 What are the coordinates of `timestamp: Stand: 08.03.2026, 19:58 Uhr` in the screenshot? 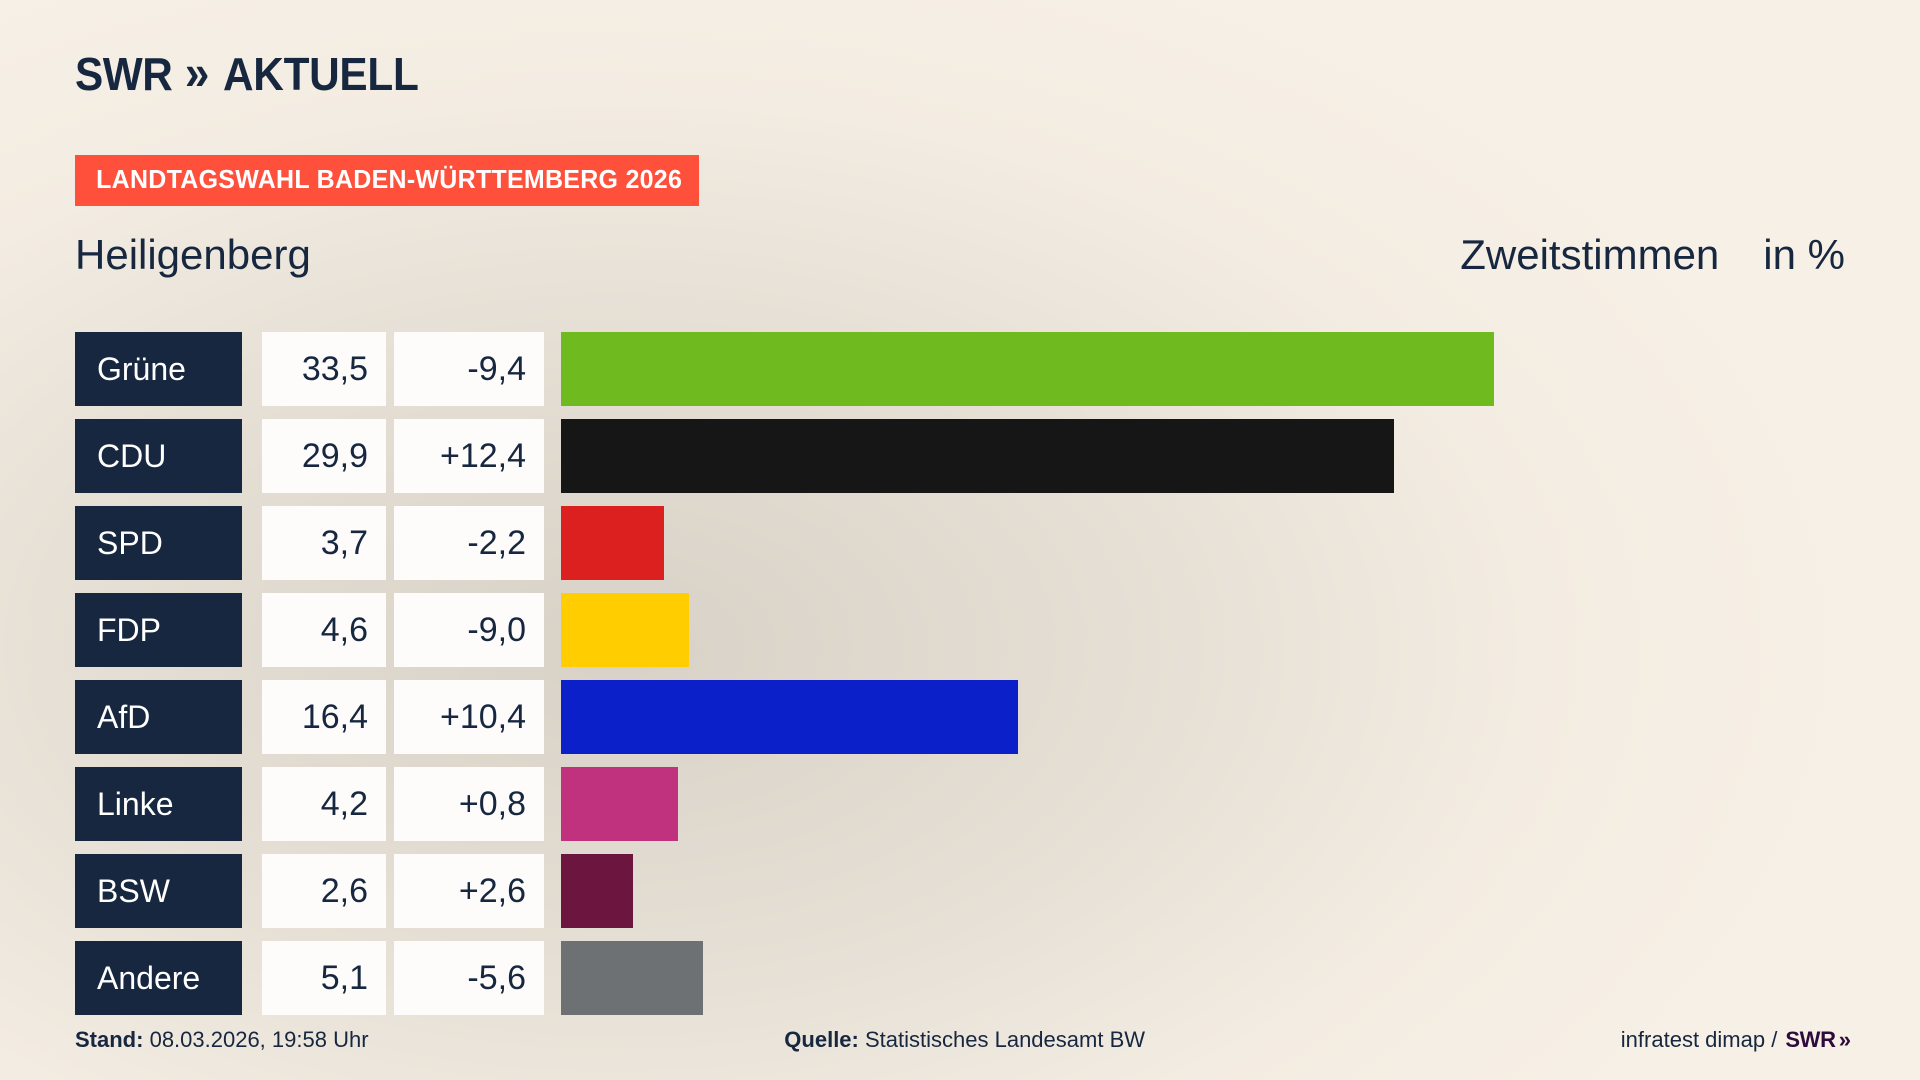 It's located at (222, 1040).